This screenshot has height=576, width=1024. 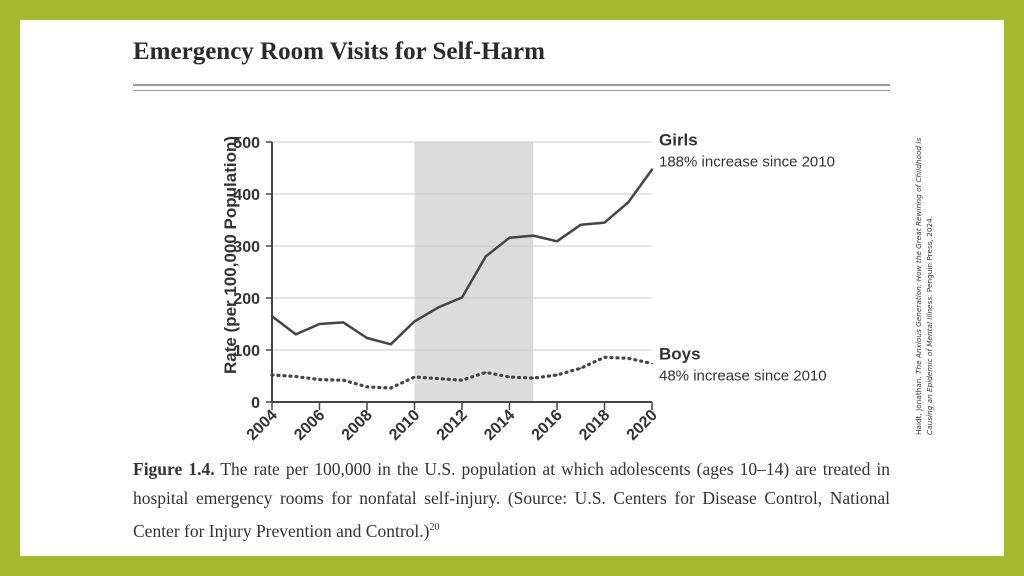 What do you see at coordinates (246, 299) in the screenshot?
I see `y-tick-label-200: 200` at bounding box center [246, 299].